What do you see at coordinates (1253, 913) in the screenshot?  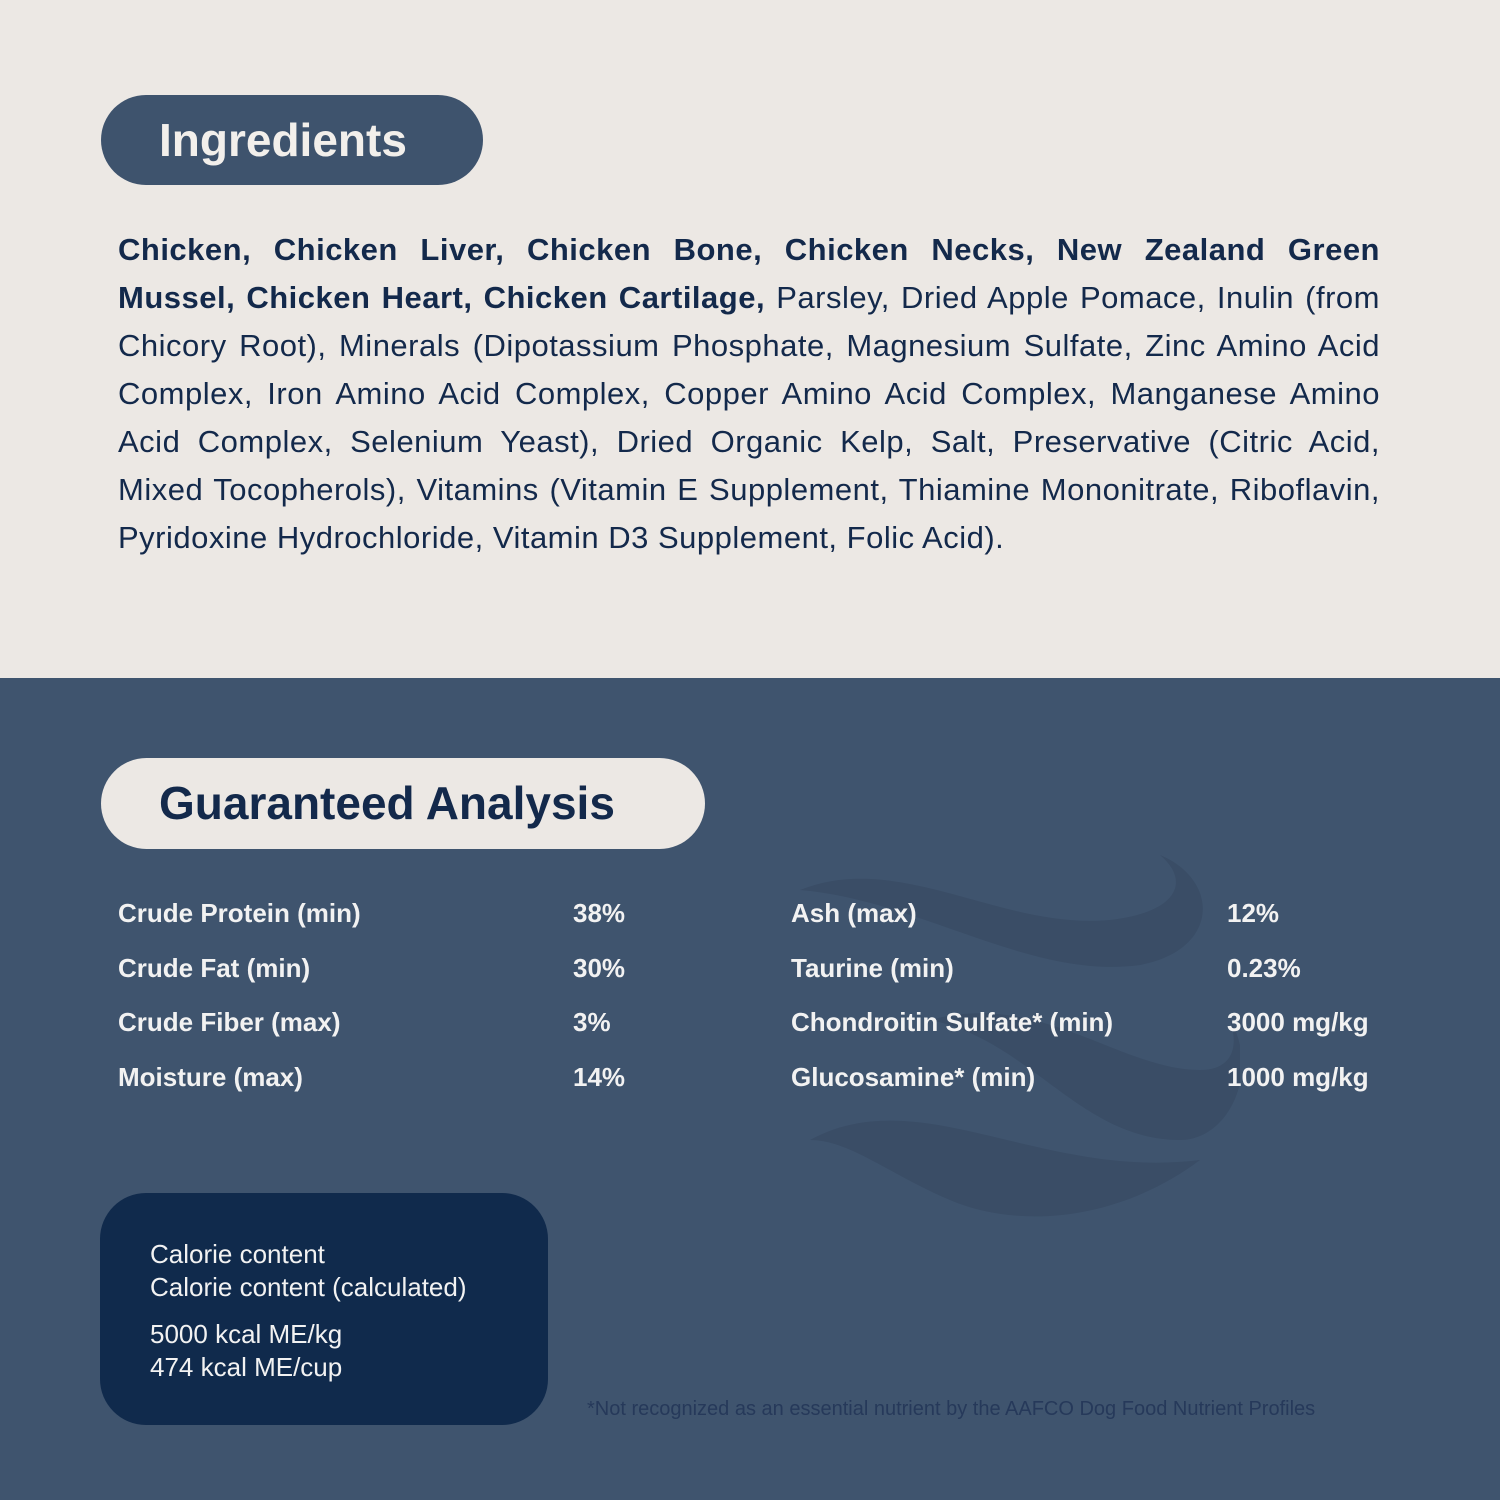 I see `analysis-value: 12%` at bounding box center [1253, 913].